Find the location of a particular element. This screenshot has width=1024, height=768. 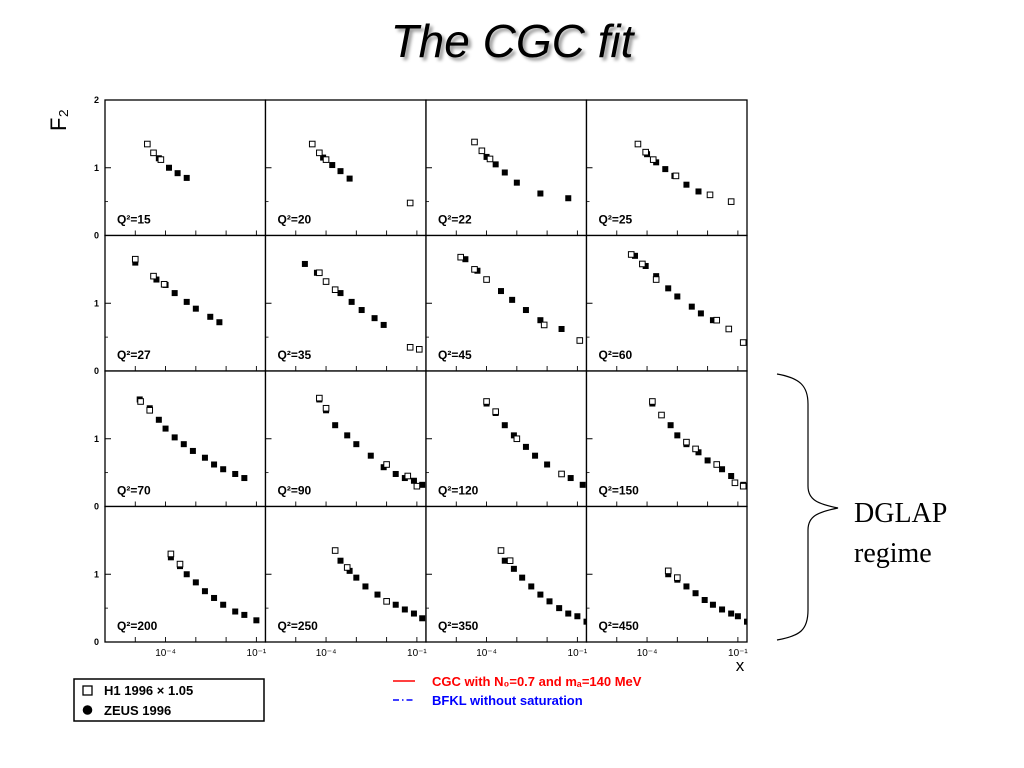

panel-q2-label: Q²=450 is located at coordinates (619, 626).